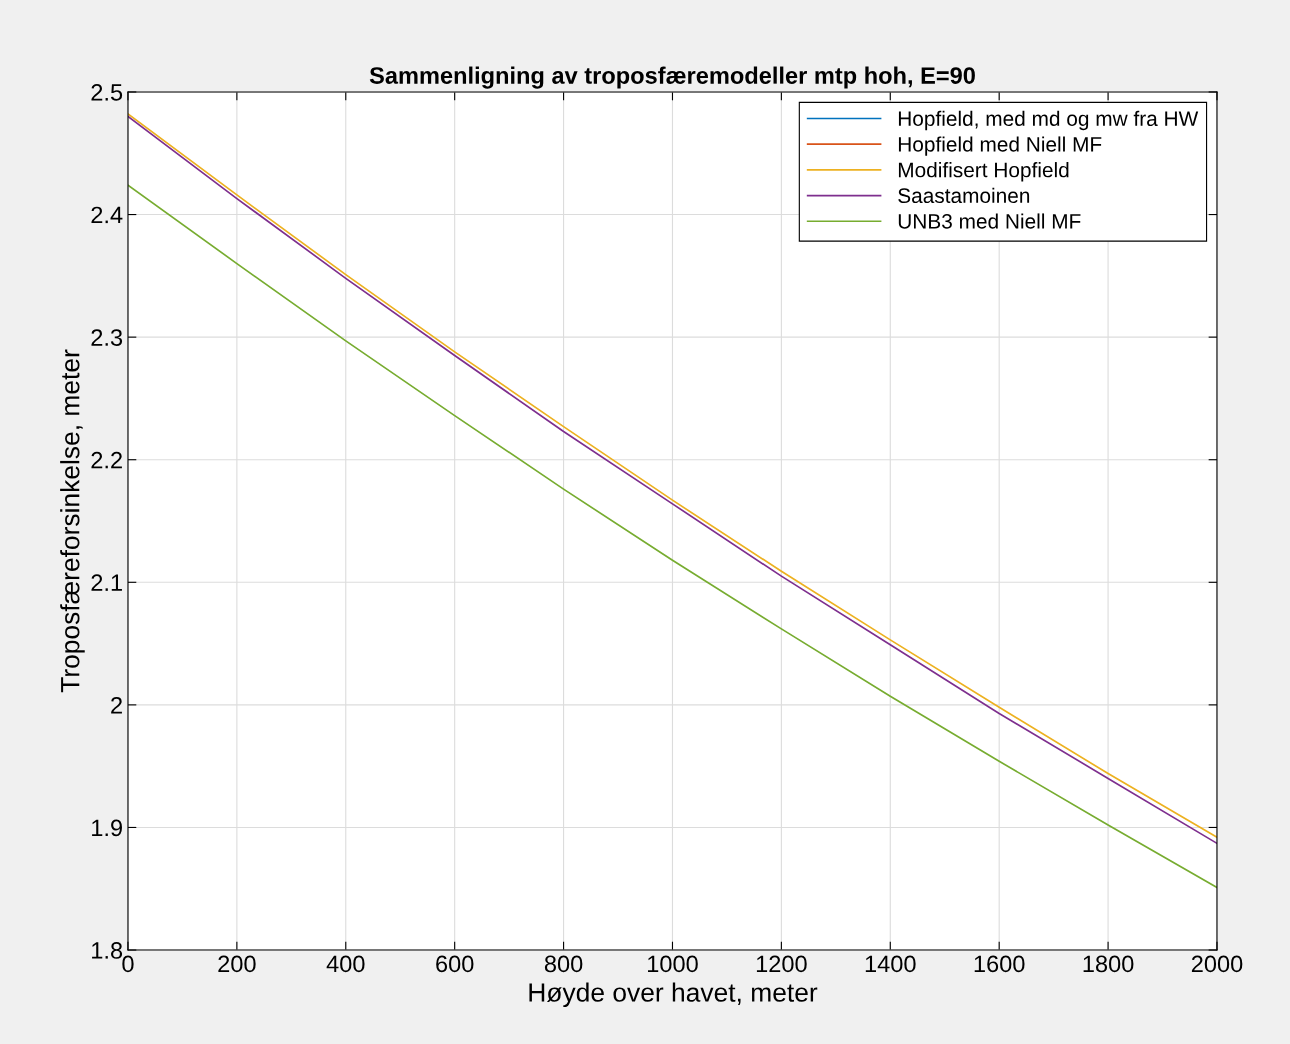  Describe the element at coordinates (107, 828) in the screenshot. I see `y-tick-label: 1.9` at that location.